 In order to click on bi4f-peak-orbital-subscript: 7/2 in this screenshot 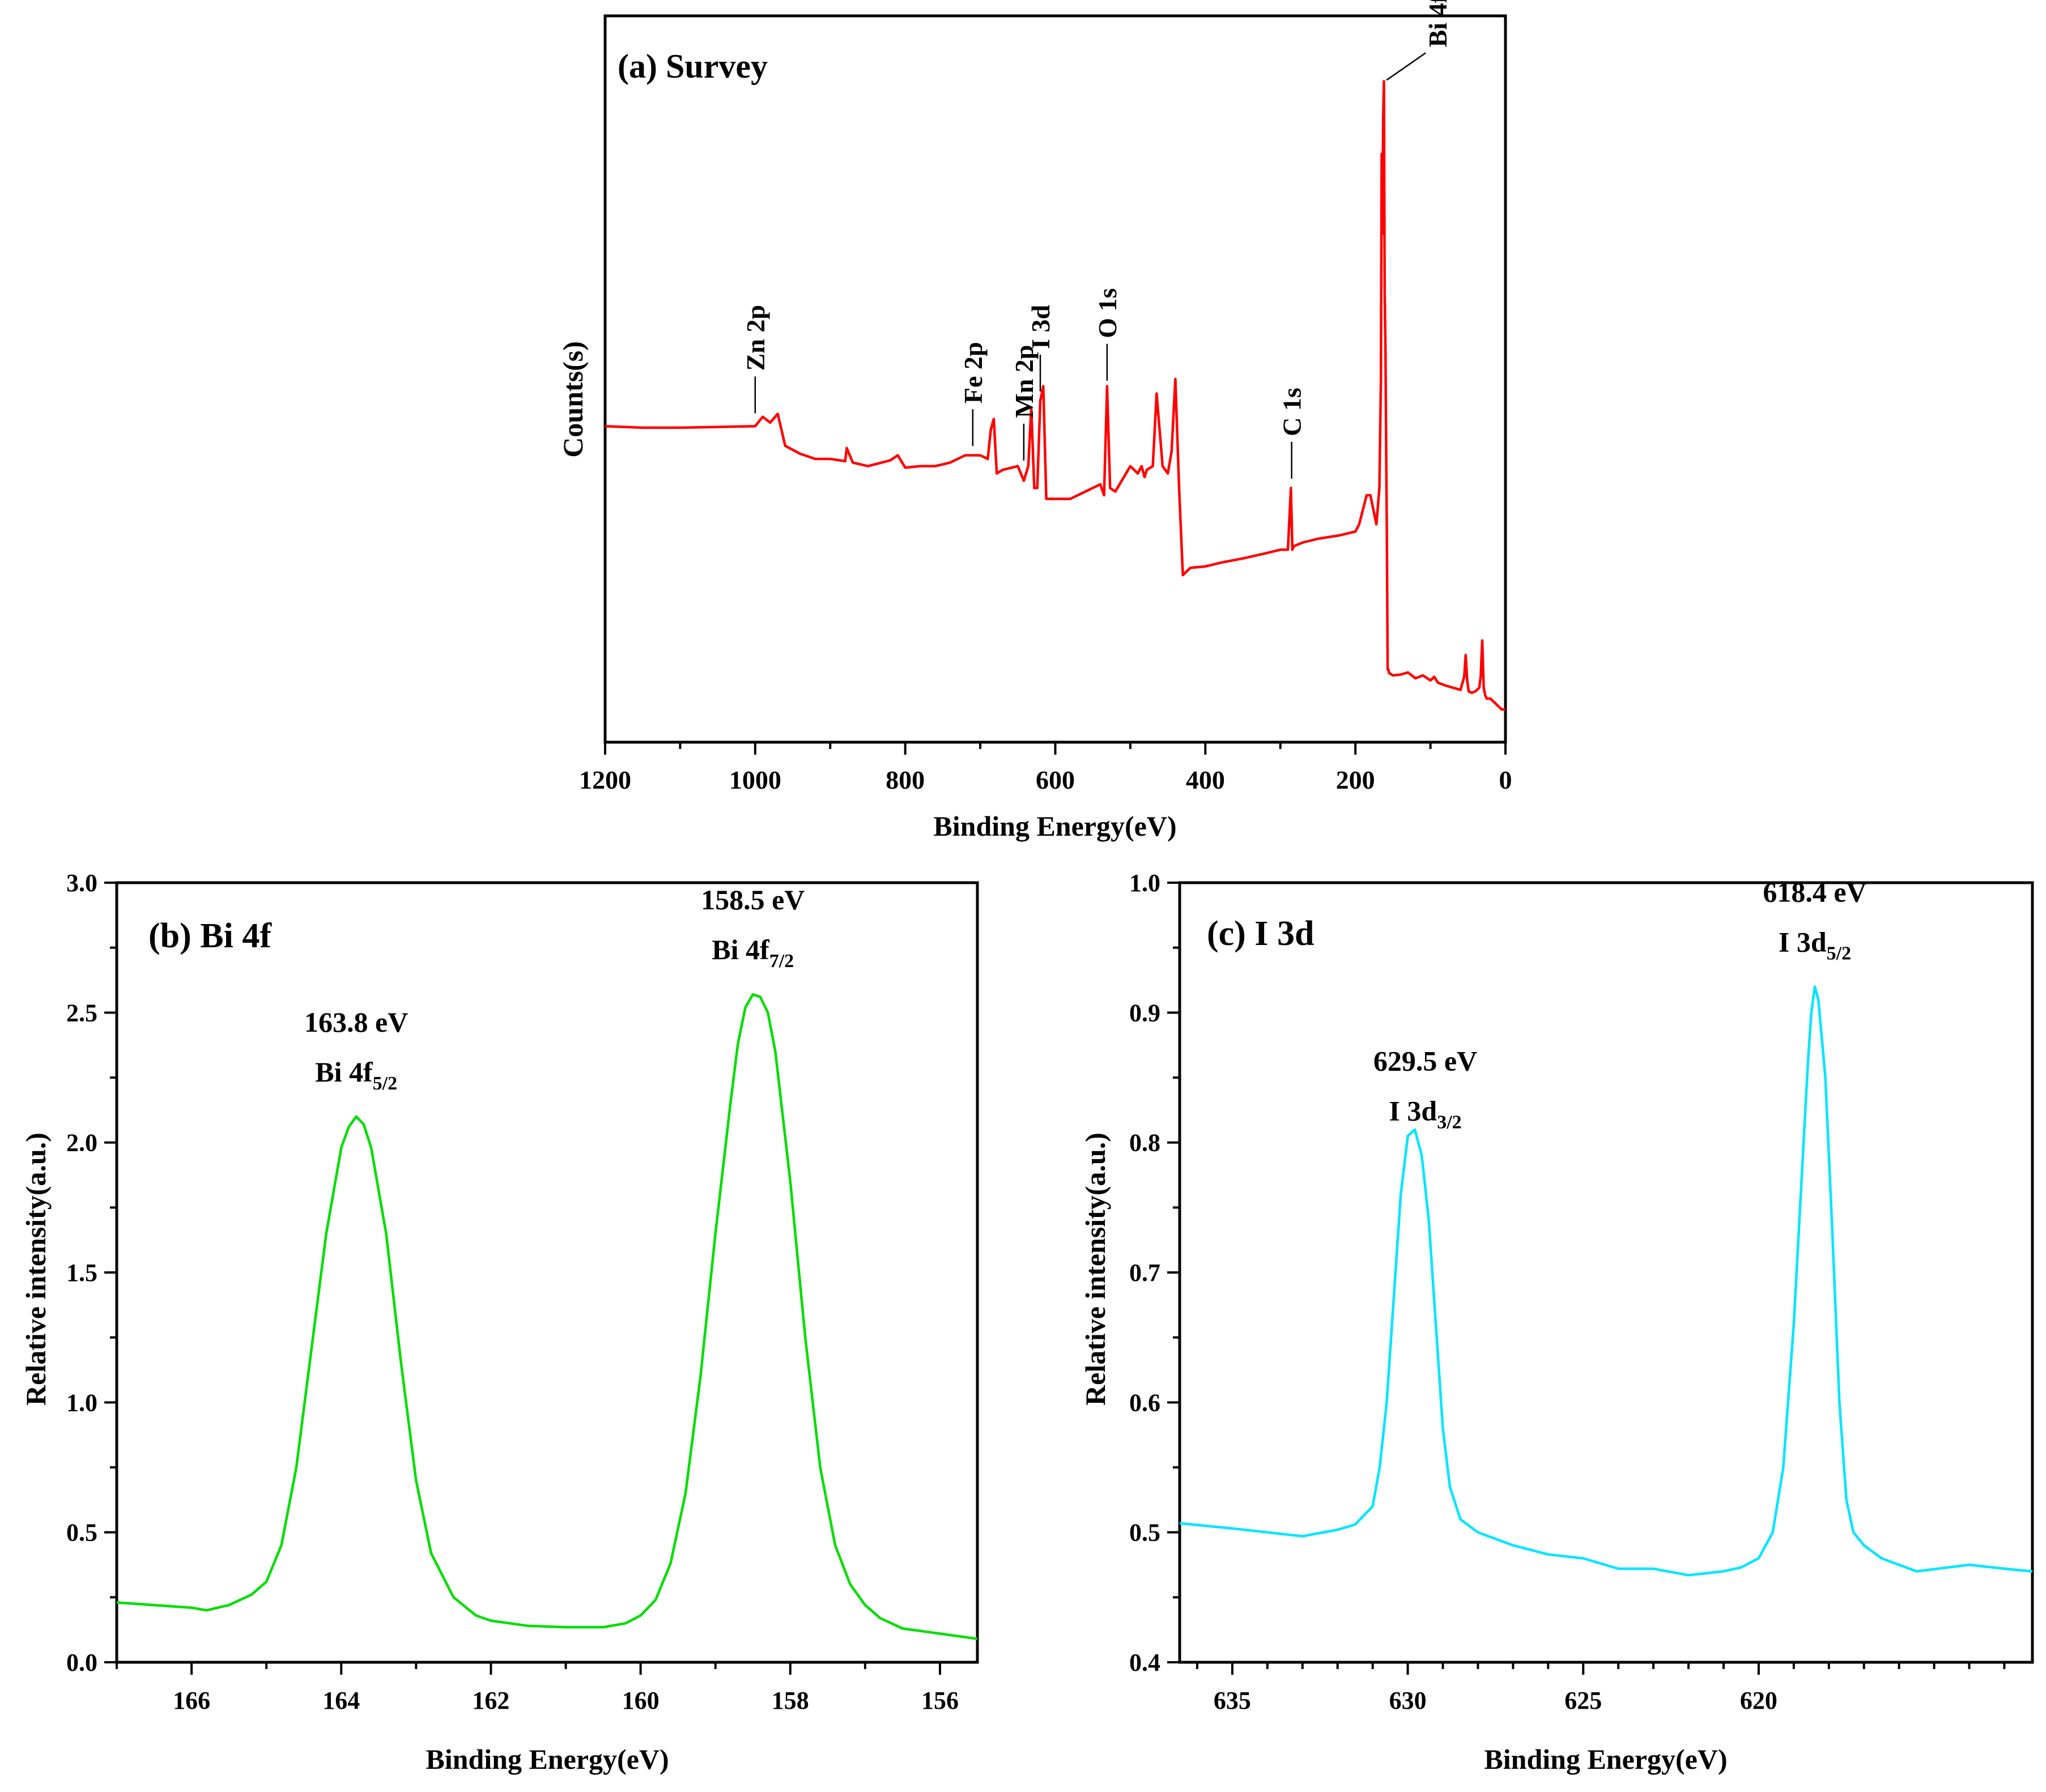, I will do `click(781, 961)`.